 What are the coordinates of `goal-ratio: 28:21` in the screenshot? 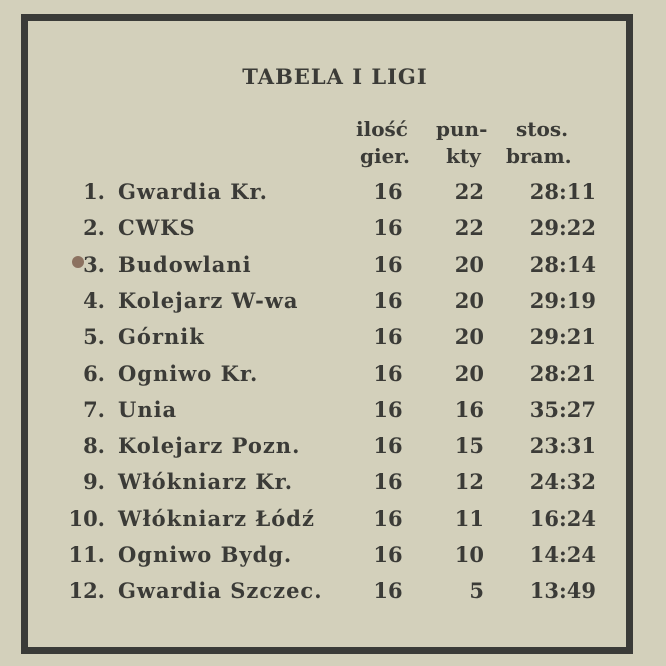 It's located at (562, 373).